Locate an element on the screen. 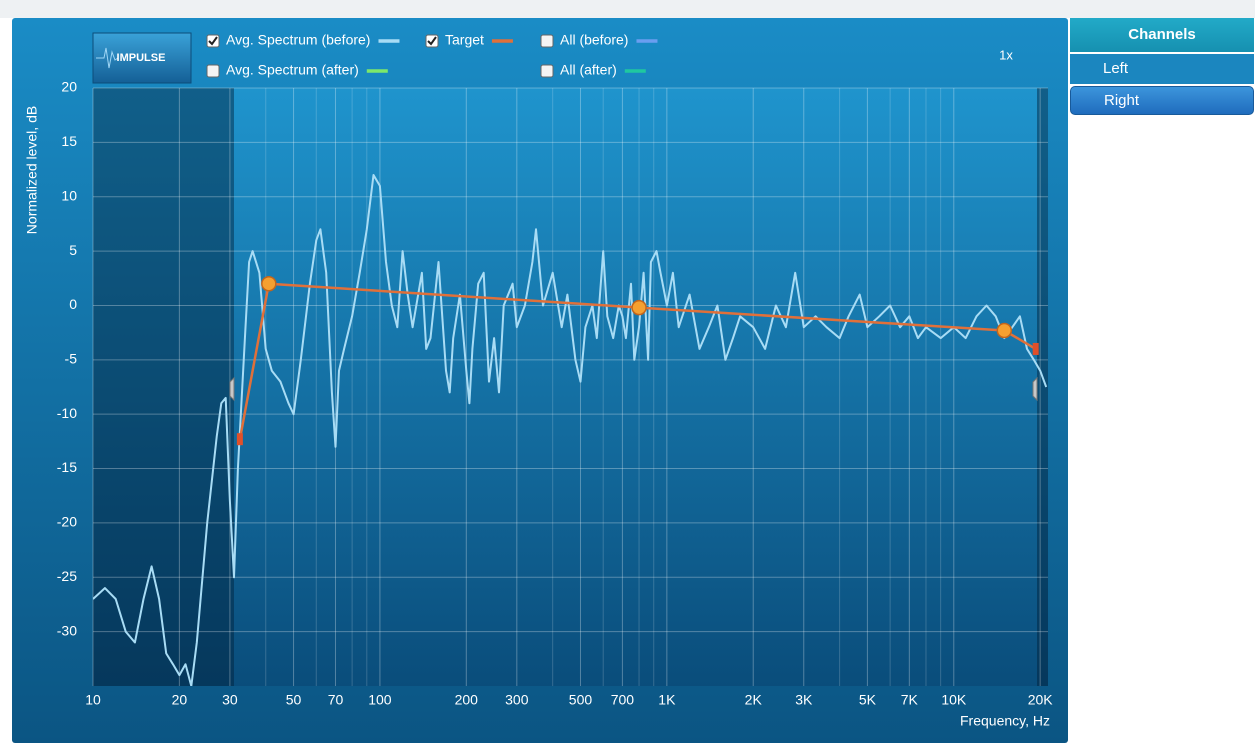 This screenshot has width=1255, height=750. legend-item: Target is located at coordinates (469, 40).